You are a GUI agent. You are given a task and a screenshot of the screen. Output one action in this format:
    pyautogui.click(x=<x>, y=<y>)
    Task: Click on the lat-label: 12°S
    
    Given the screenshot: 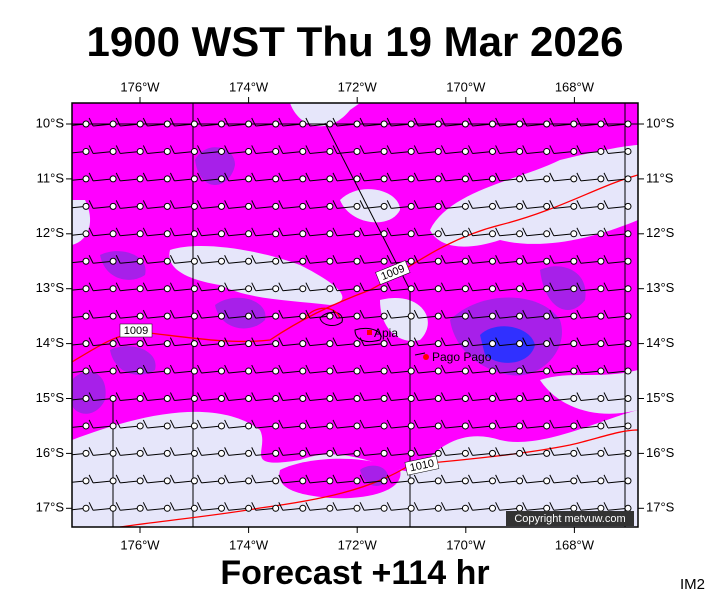 What is the action you would take?
    pyautogui.click(x=50, y=232)
    